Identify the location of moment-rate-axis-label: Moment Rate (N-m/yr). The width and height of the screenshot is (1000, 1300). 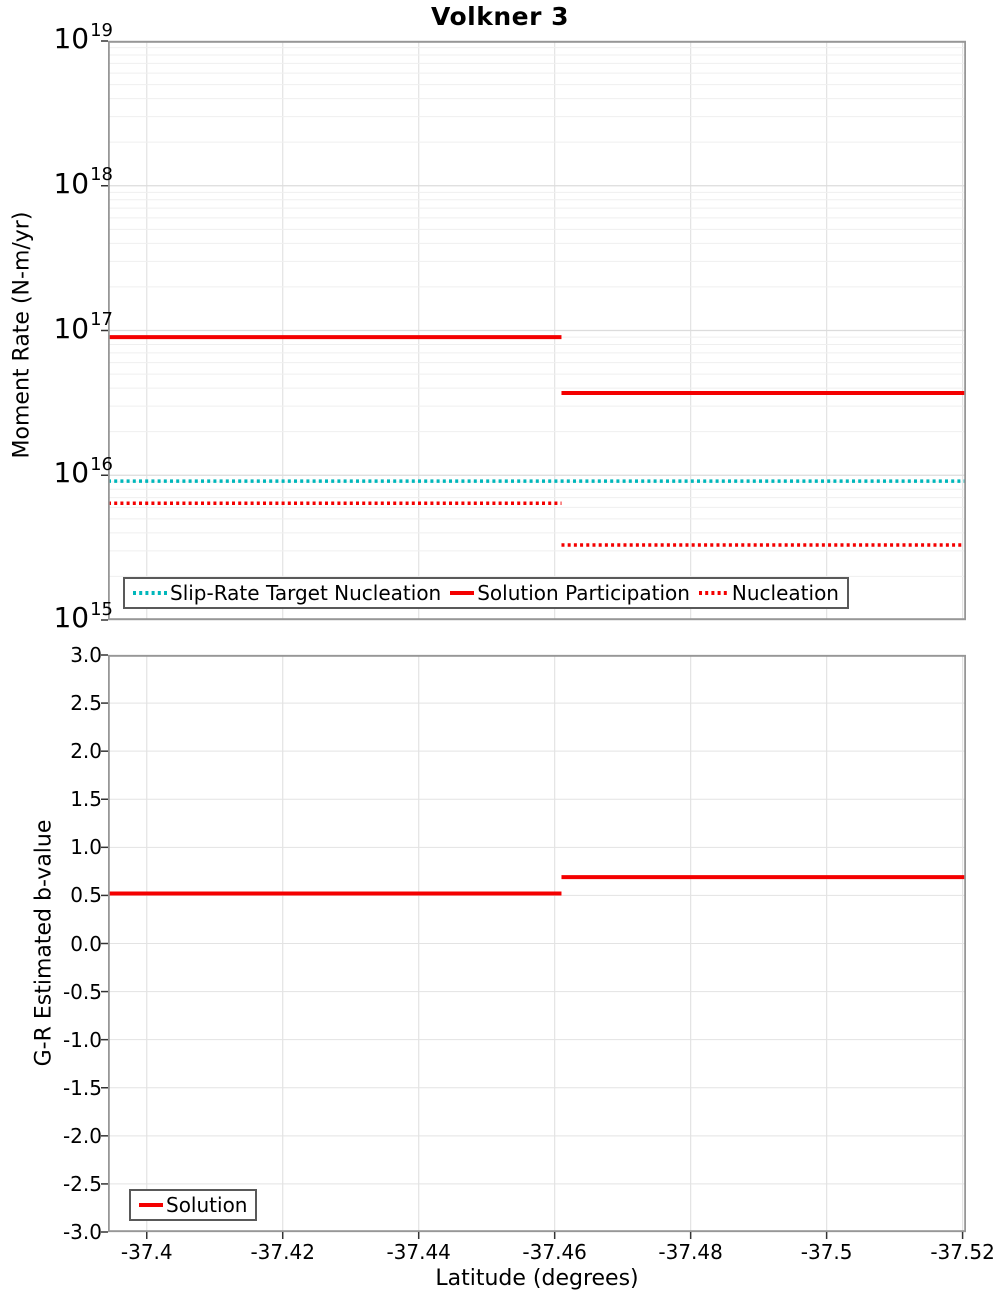
(22, 335).